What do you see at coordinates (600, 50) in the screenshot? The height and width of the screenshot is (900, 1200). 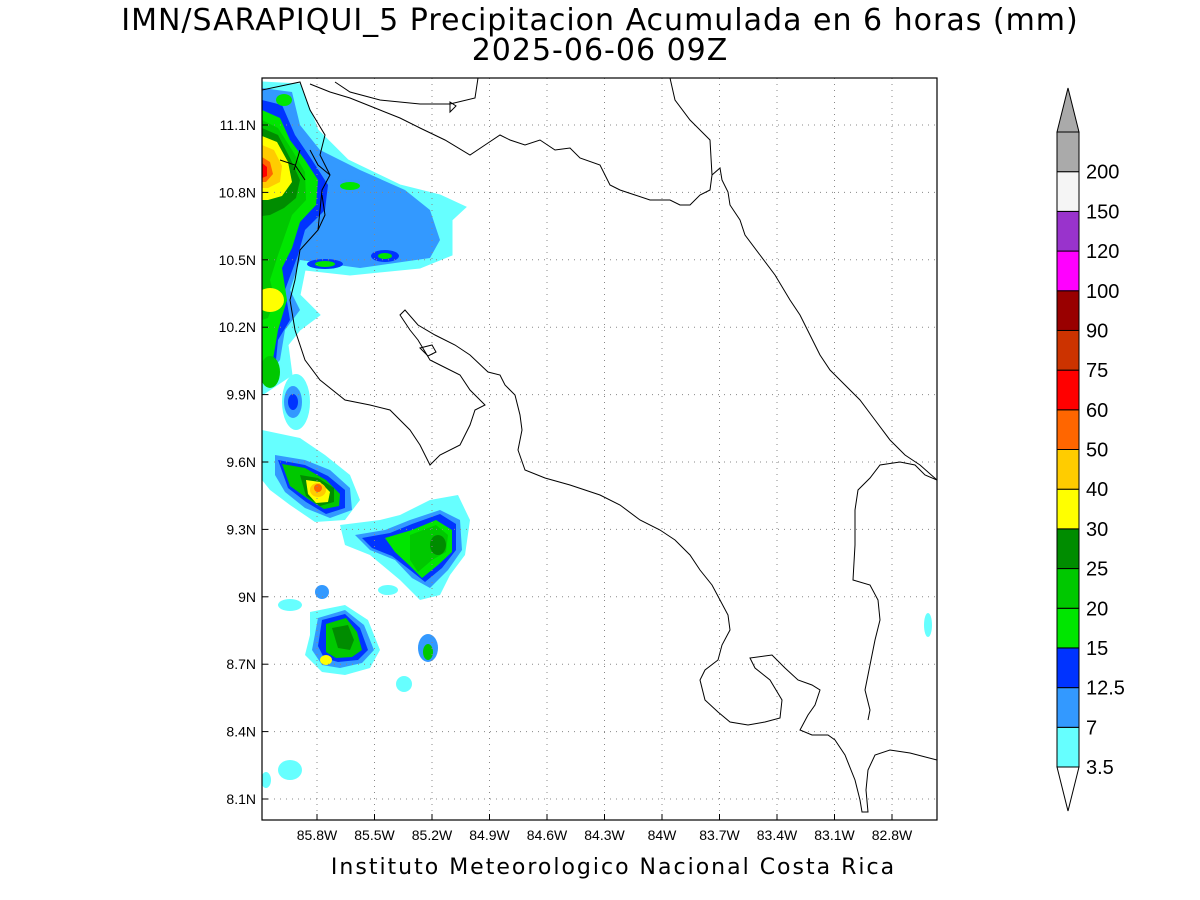 I see `map-timestamp: 2025-06-06 09Z` at bounding box center [600, 50].